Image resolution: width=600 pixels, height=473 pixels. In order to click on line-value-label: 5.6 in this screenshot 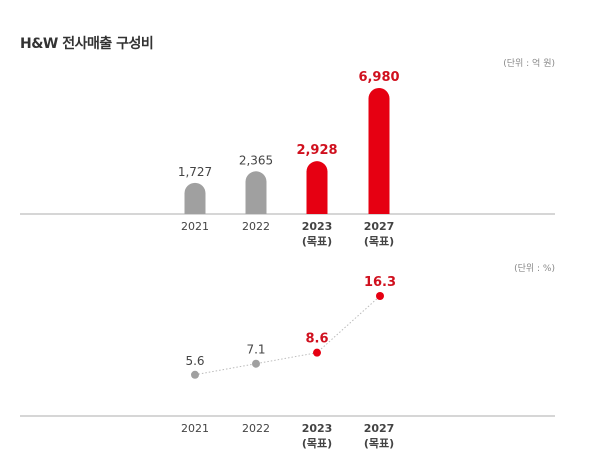, I will do `click(194, 361)`.